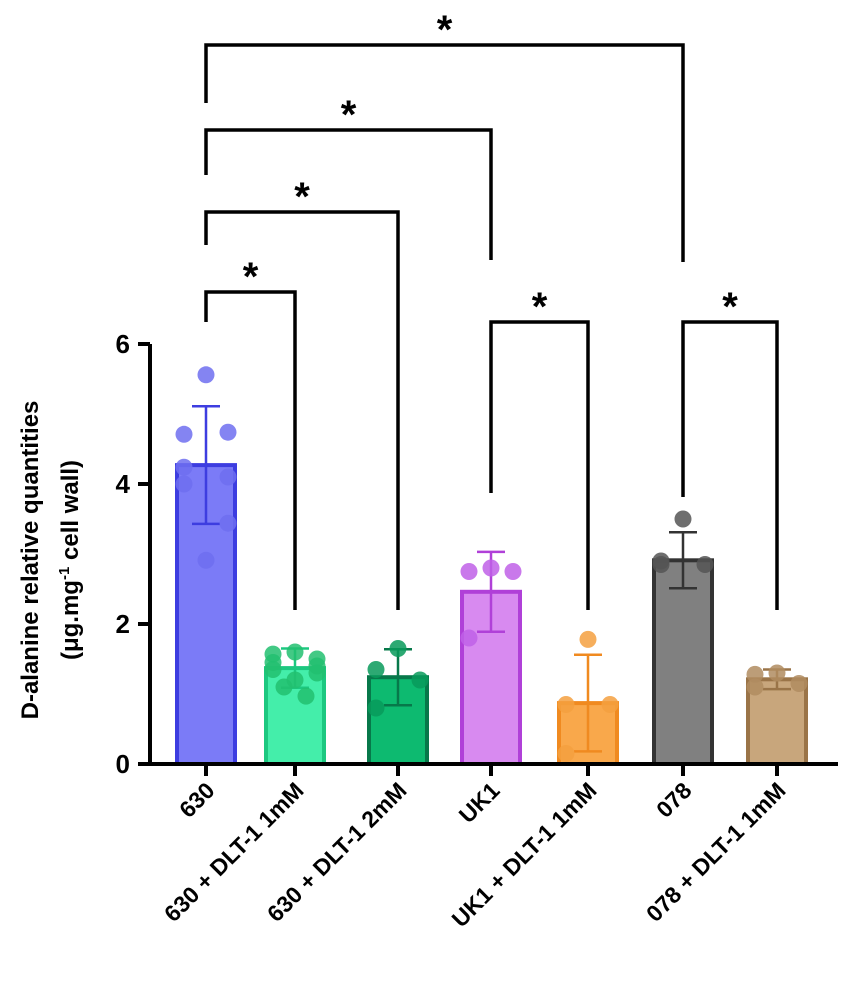 This screenshot has width=851, height=1007. Describe the element at coordinates (683, 662) in the screenshot. I see `bar` at that location.